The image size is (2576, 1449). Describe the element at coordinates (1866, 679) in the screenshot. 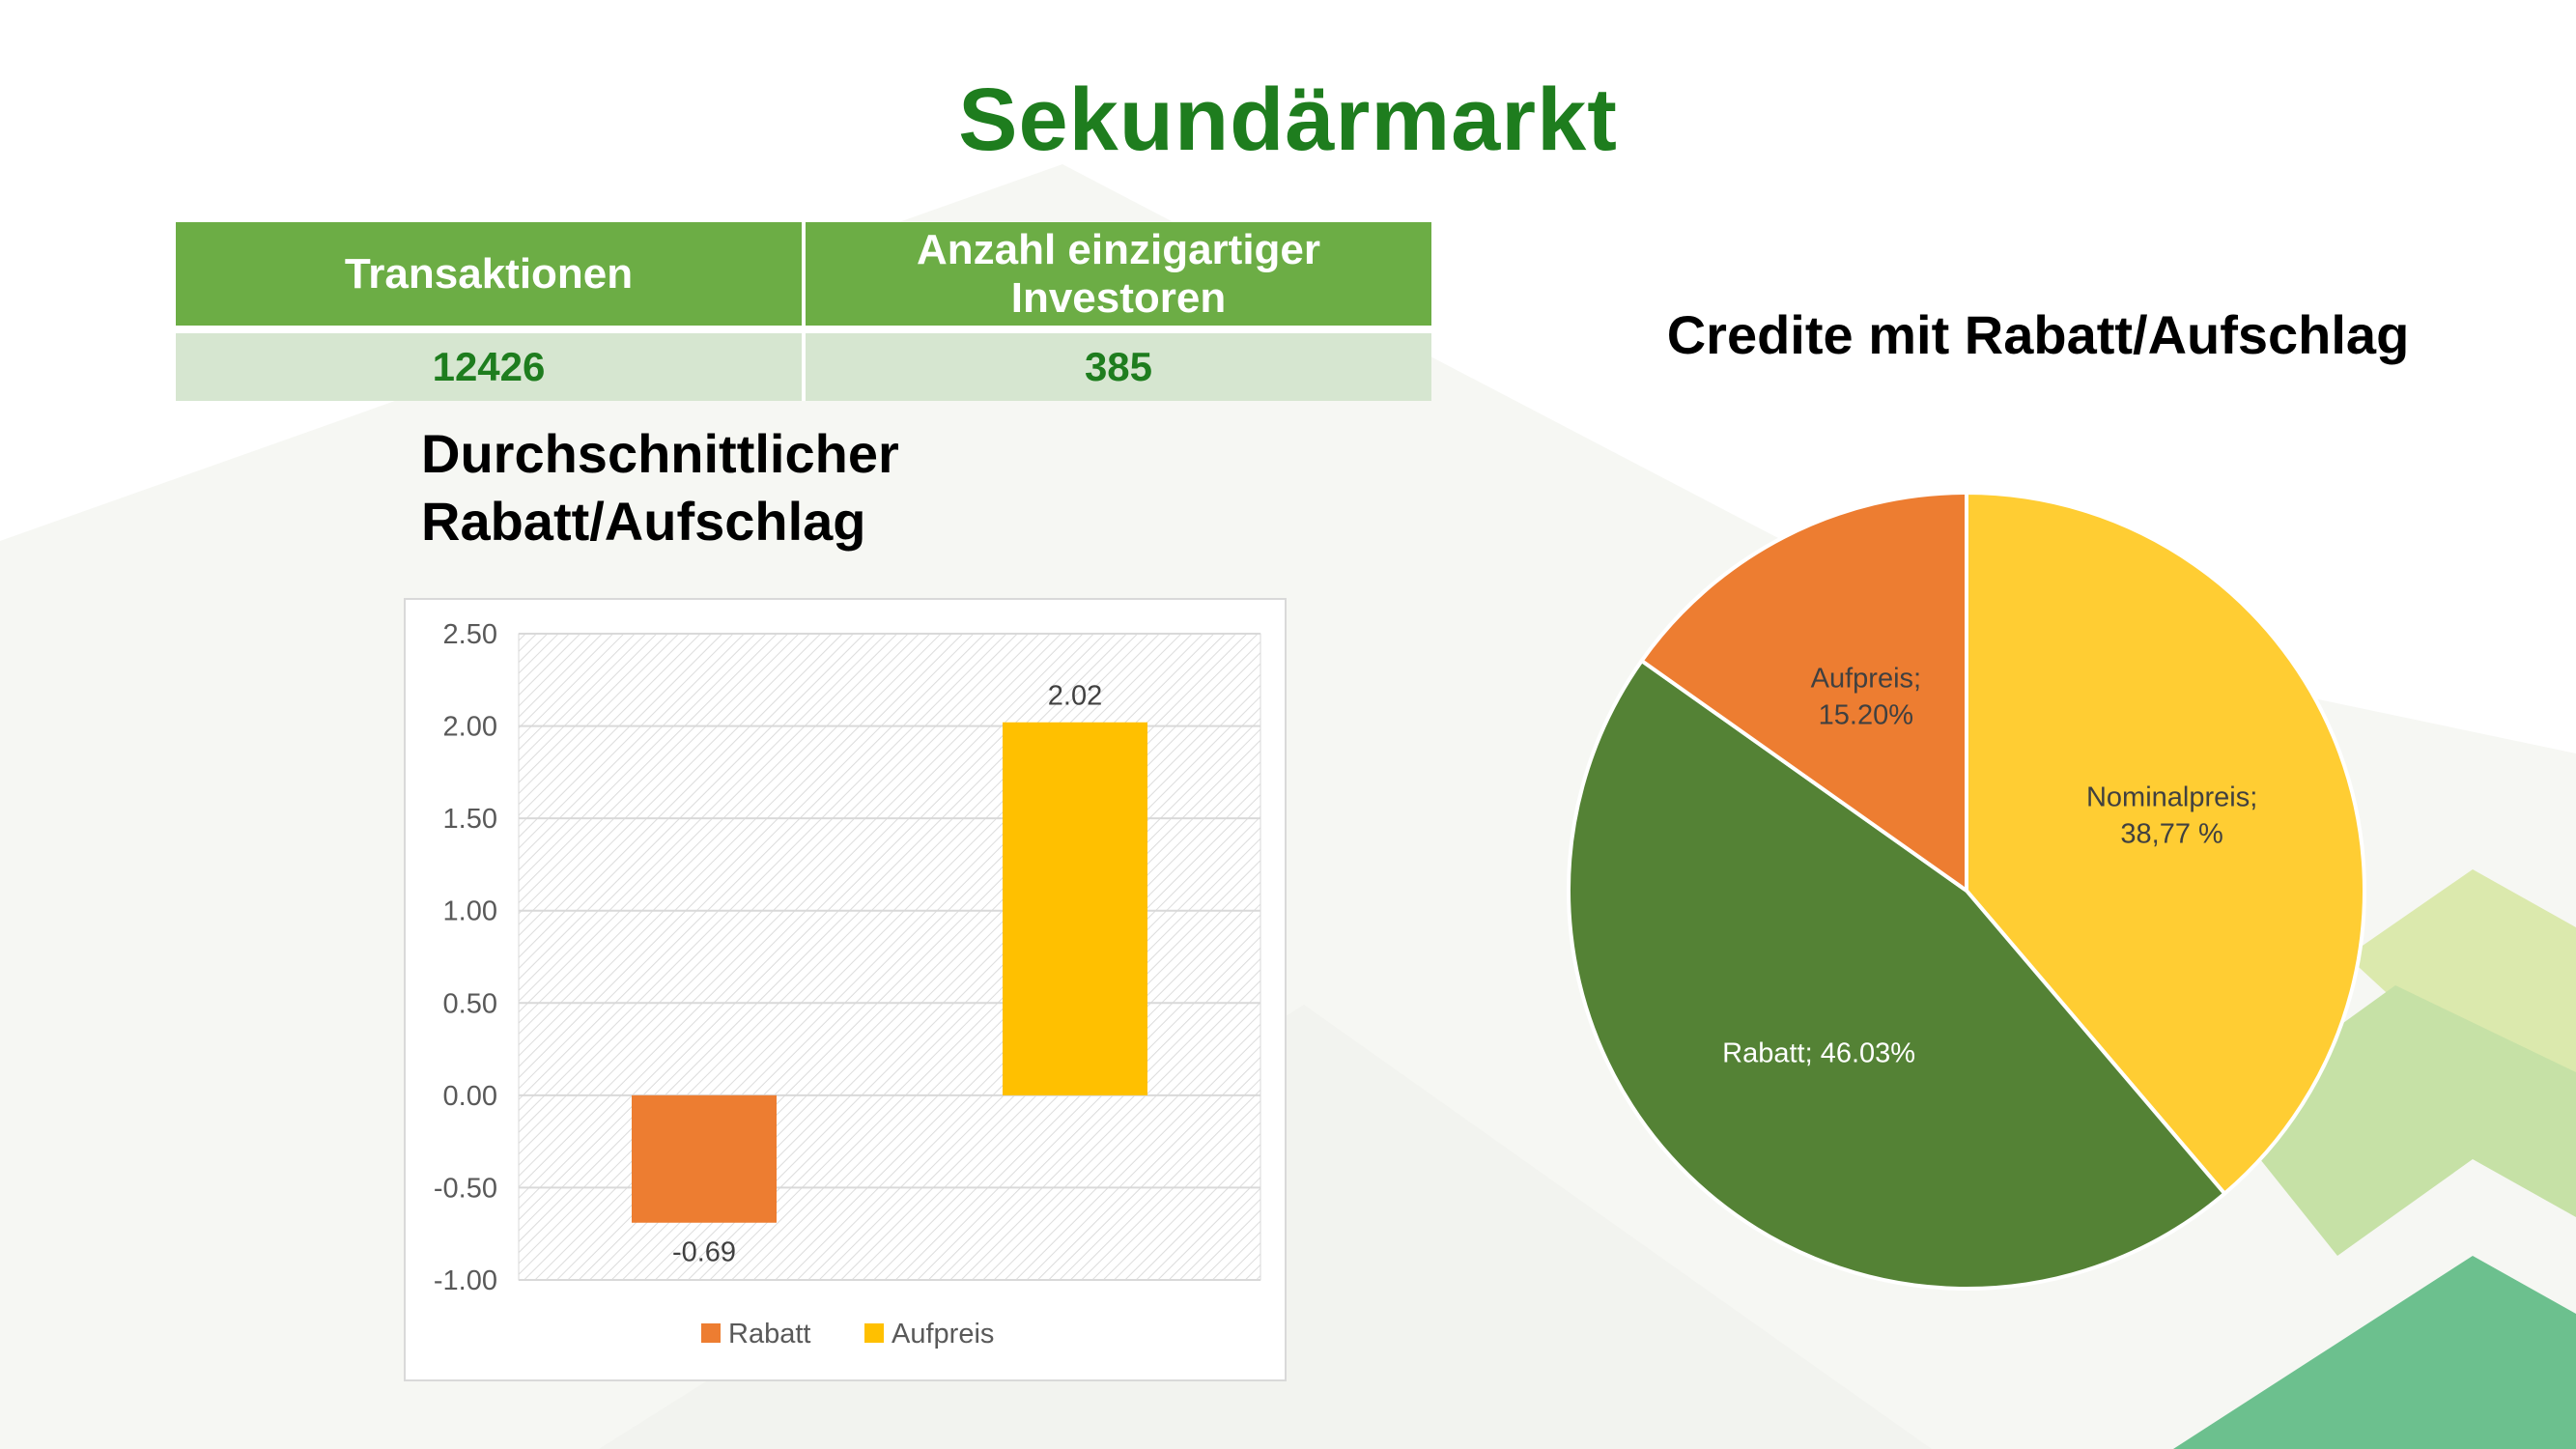

I see `pie-label-aufpreis: Aufpreis;` at that location.